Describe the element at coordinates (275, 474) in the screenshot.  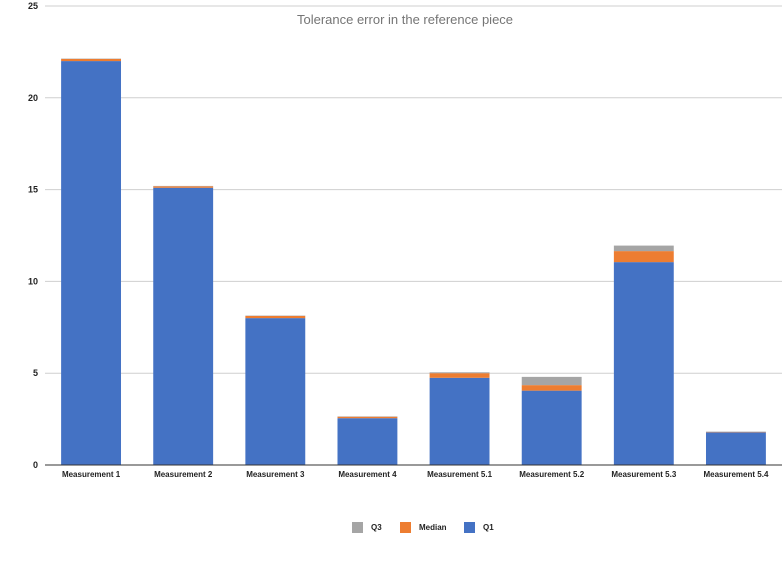
I see `x-tick-label: Measurement 3` at that location.